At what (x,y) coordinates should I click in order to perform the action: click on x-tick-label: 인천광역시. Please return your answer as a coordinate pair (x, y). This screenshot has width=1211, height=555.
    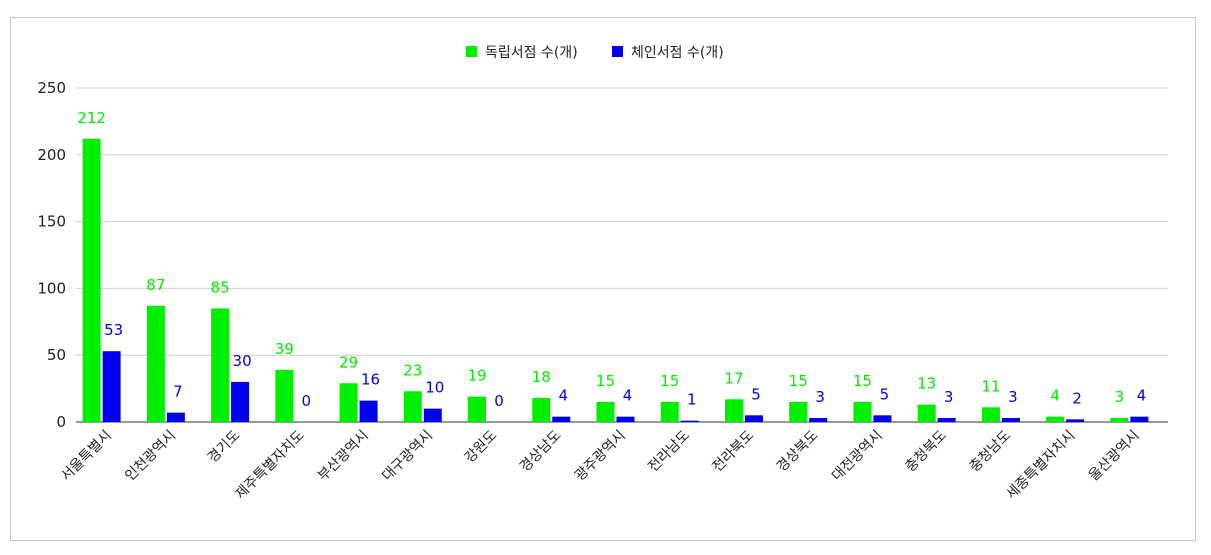
    Looking at the image, I should click on (150, 456).